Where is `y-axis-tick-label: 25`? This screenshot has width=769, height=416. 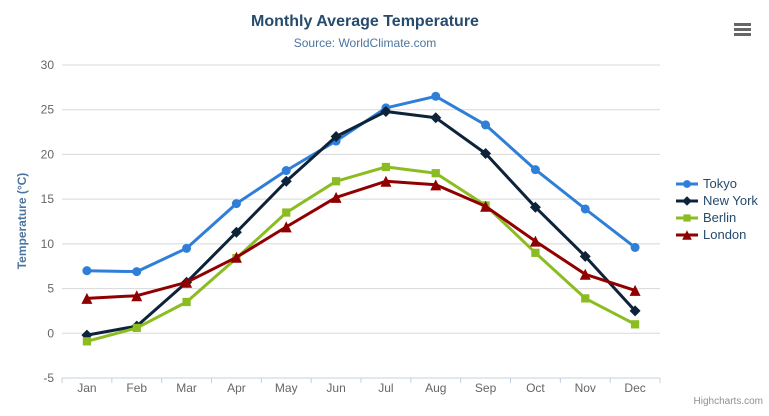
y-axis-tick-label: 25 is located at coordinates (48, 110).